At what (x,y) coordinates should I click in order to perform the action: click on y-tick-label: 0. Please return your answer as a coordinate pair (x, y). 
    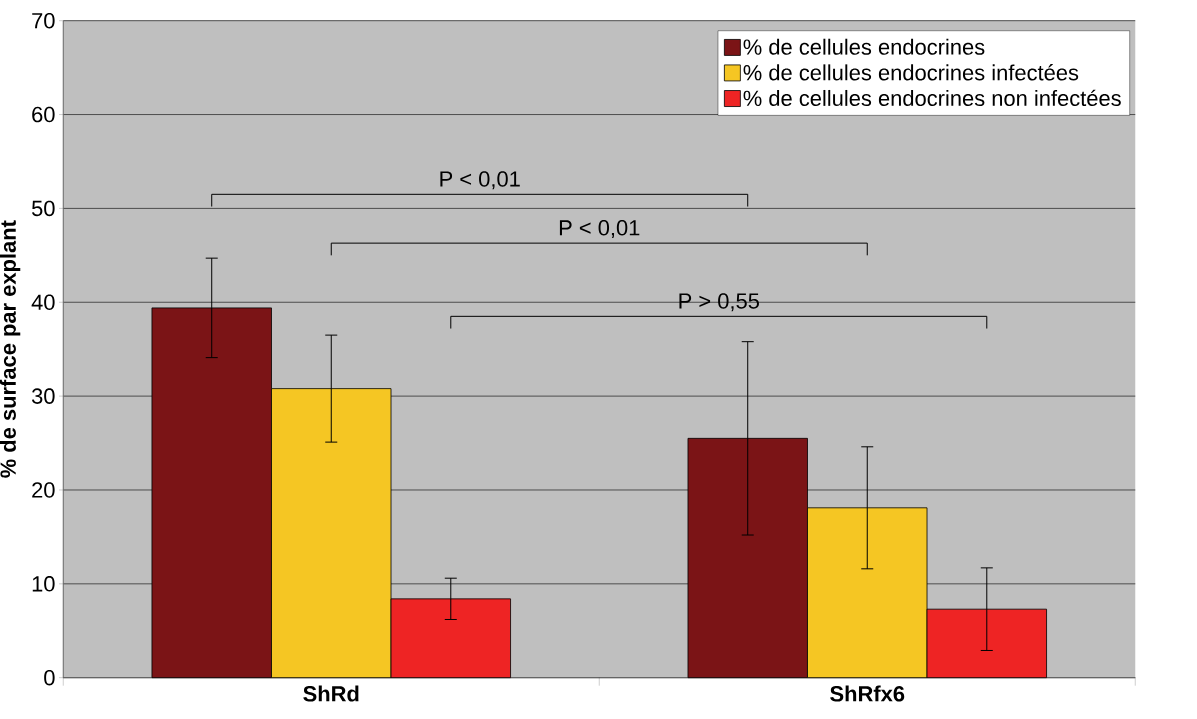
    Looking at the image, I should click on (49, 677).